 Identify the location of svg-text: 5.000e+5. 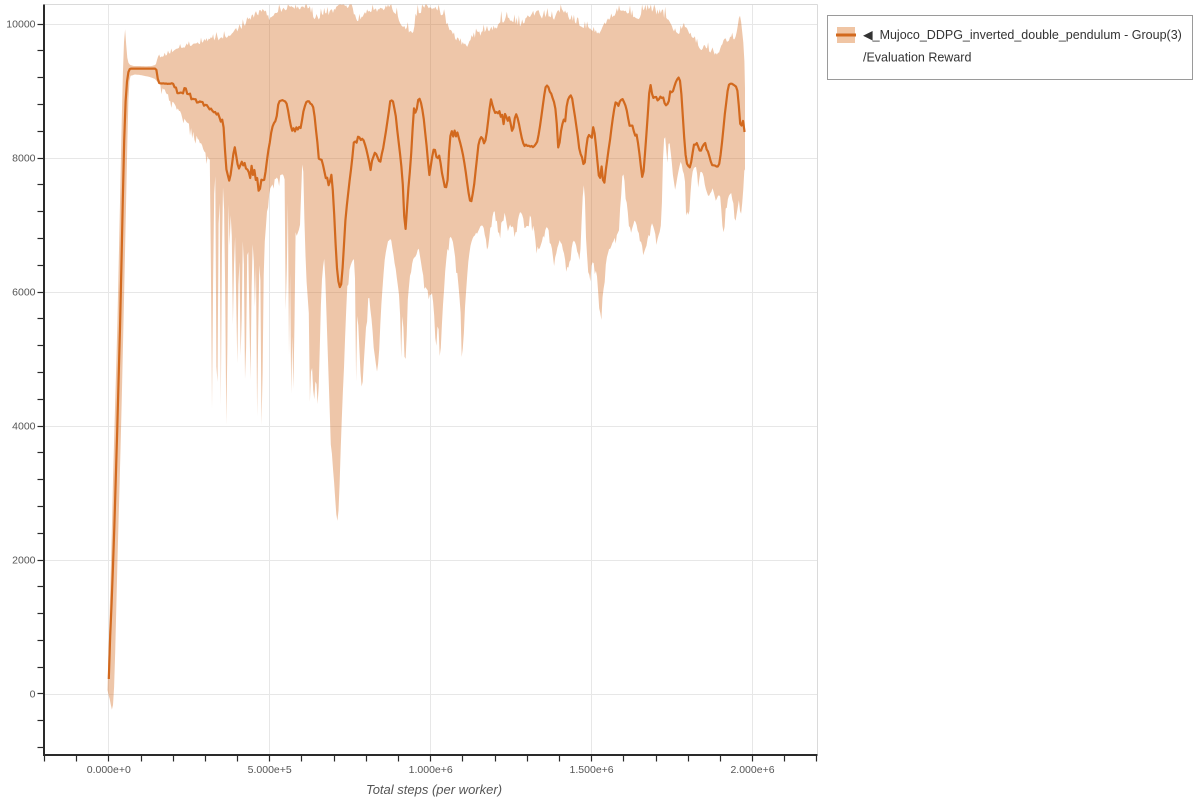
(270, 770).